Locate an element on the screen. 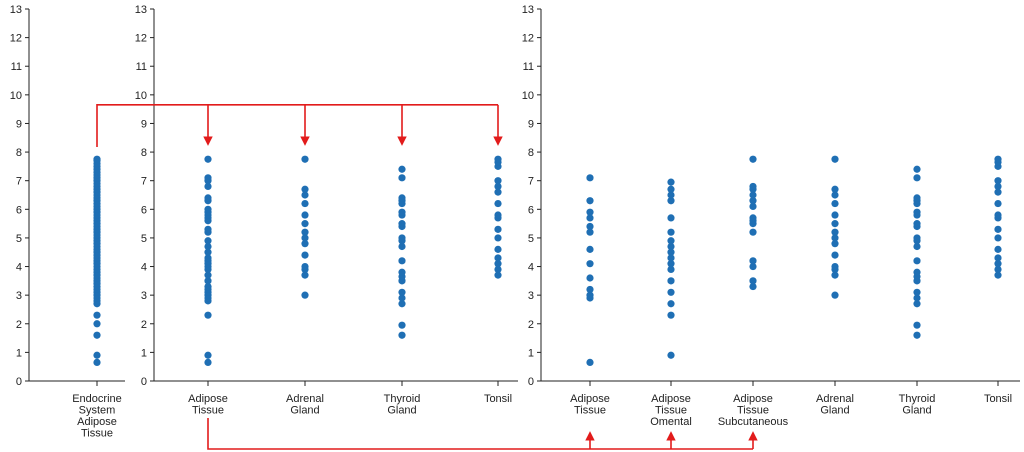  x-category-label: Adipose Tissue Subcutaneous is located at coordinates (753, 410).